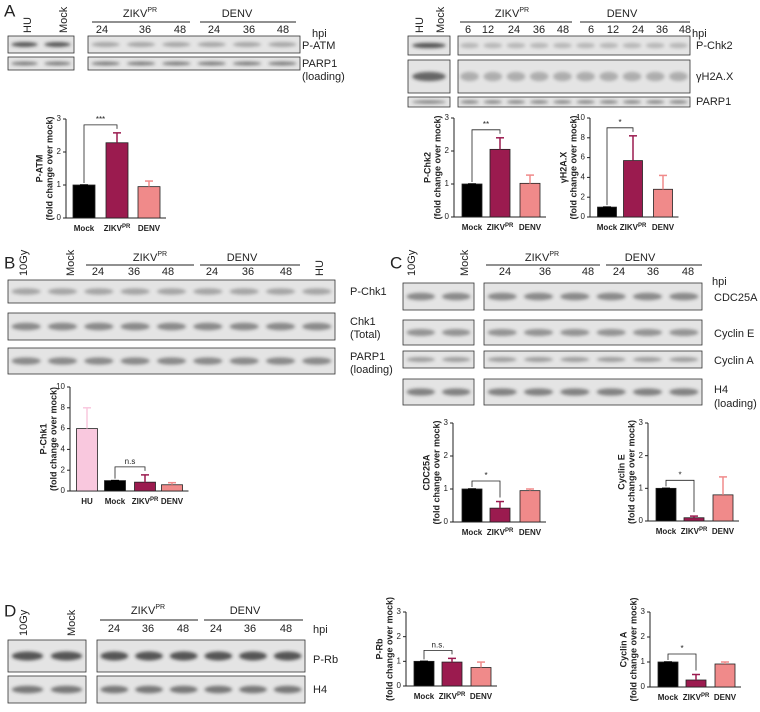 This screenshot has width=760, height=712. Describe the element at coordinates (613, 30) in the screenshot. I see `time-label: 12` at that location.